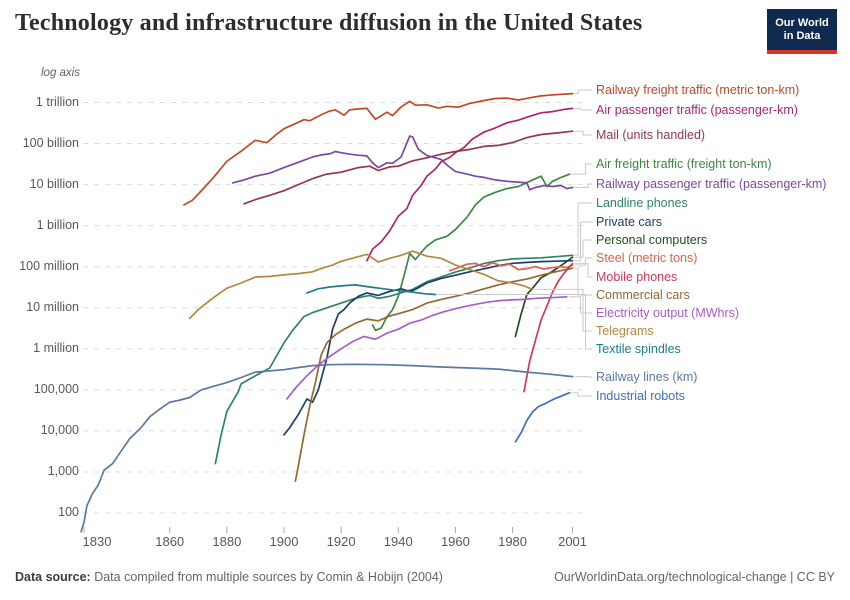 This screenshot has width=850, height=600. I want to click on owid-logo-line1: Our World, so click(802, 22).